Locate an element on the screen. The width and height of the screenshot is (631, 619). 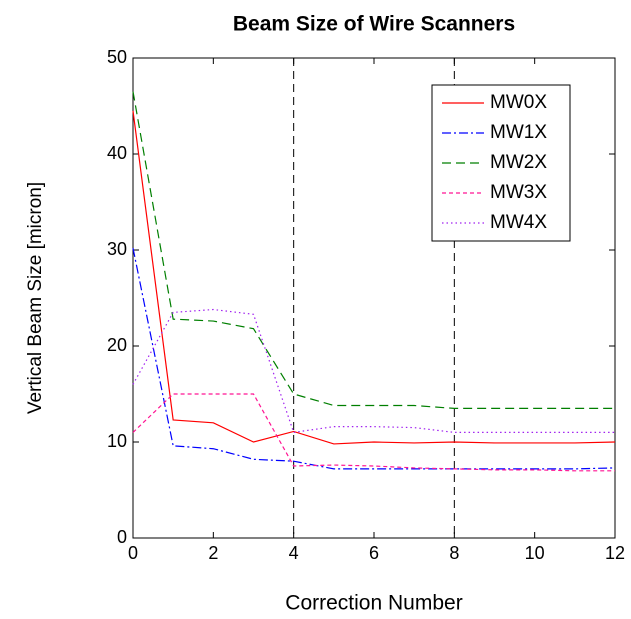
y-tick-label: 20 is located at coordinates (117, 345).